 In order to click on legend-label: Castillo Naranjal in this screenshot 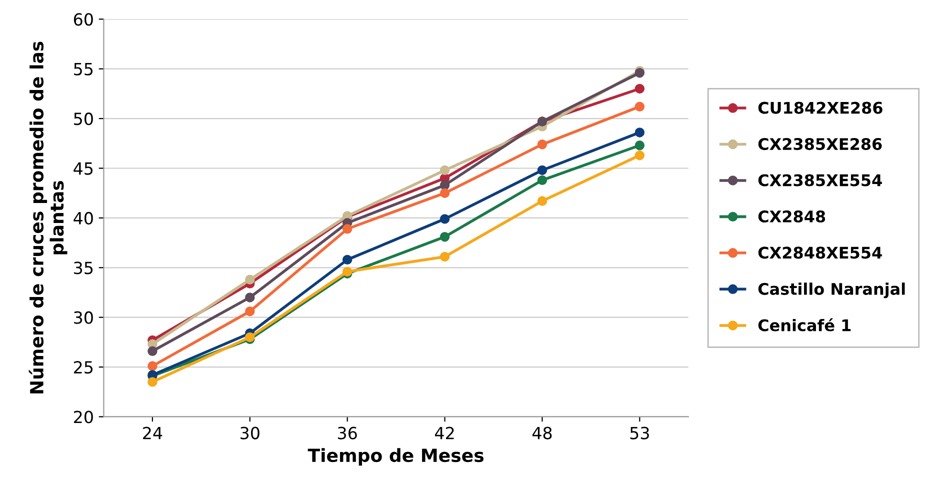, I will do `click(831, 290)`.